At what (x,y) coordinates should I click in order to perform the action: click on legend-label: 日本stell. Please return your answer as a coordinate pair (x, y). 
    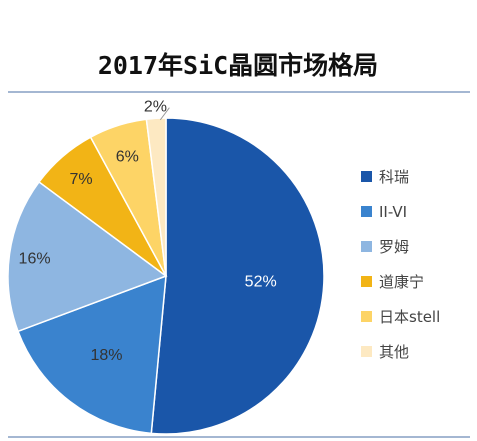
    Looking at the image, I should click on (409, 317).